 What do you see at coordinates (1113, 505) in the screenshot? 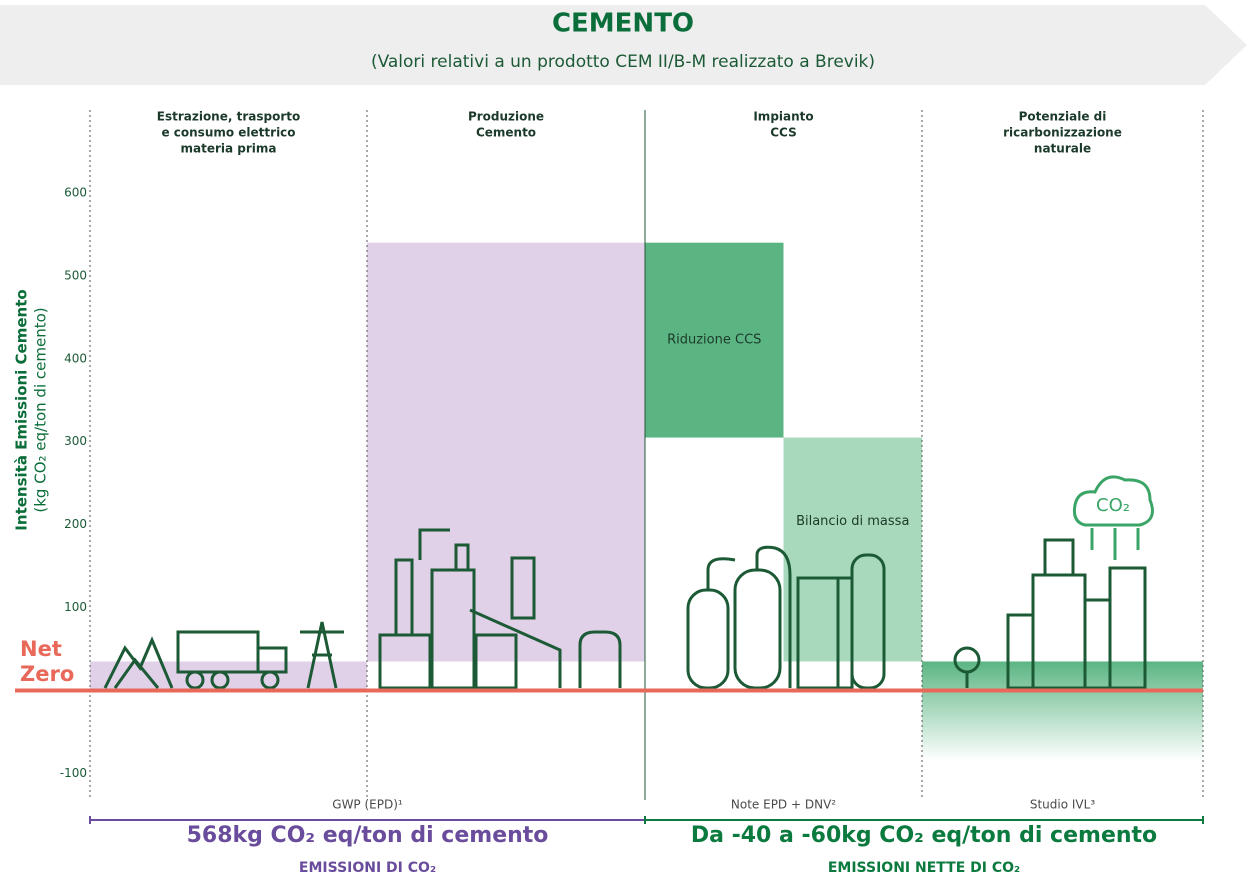
I see `icon-text: CO₂` at bounding box center [1113, 505].